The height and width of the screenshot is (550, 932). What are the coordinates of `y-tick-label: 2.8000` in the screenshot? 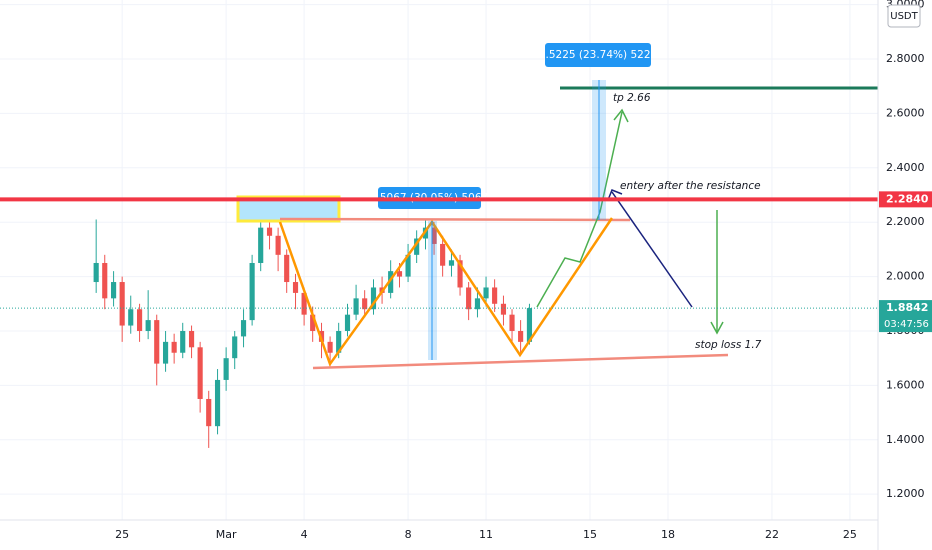 It's located at (905, 58).